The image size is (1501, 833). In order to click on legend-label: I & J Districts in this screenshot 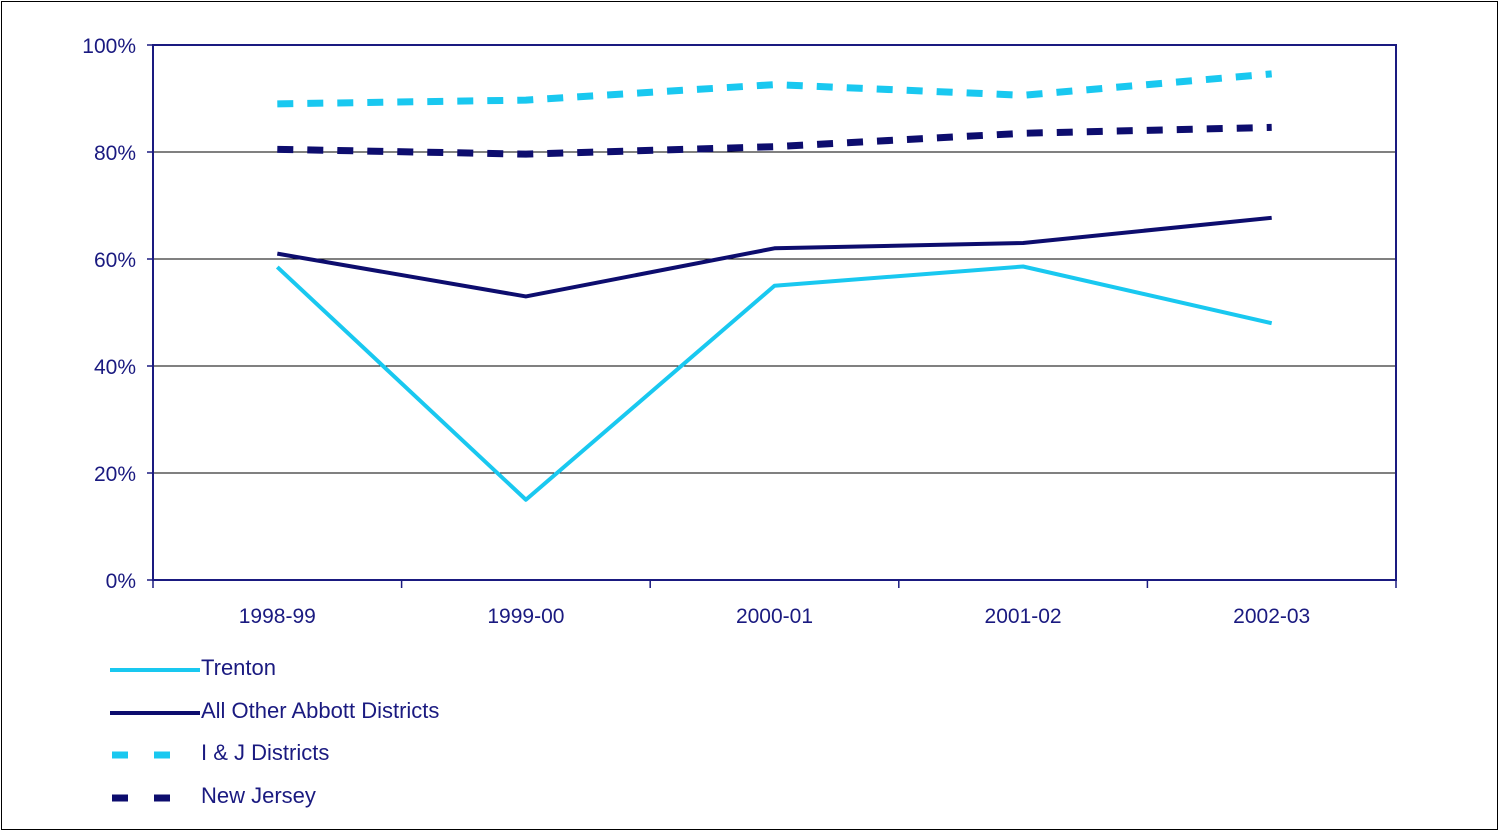, I will do `click(265, 752)`.